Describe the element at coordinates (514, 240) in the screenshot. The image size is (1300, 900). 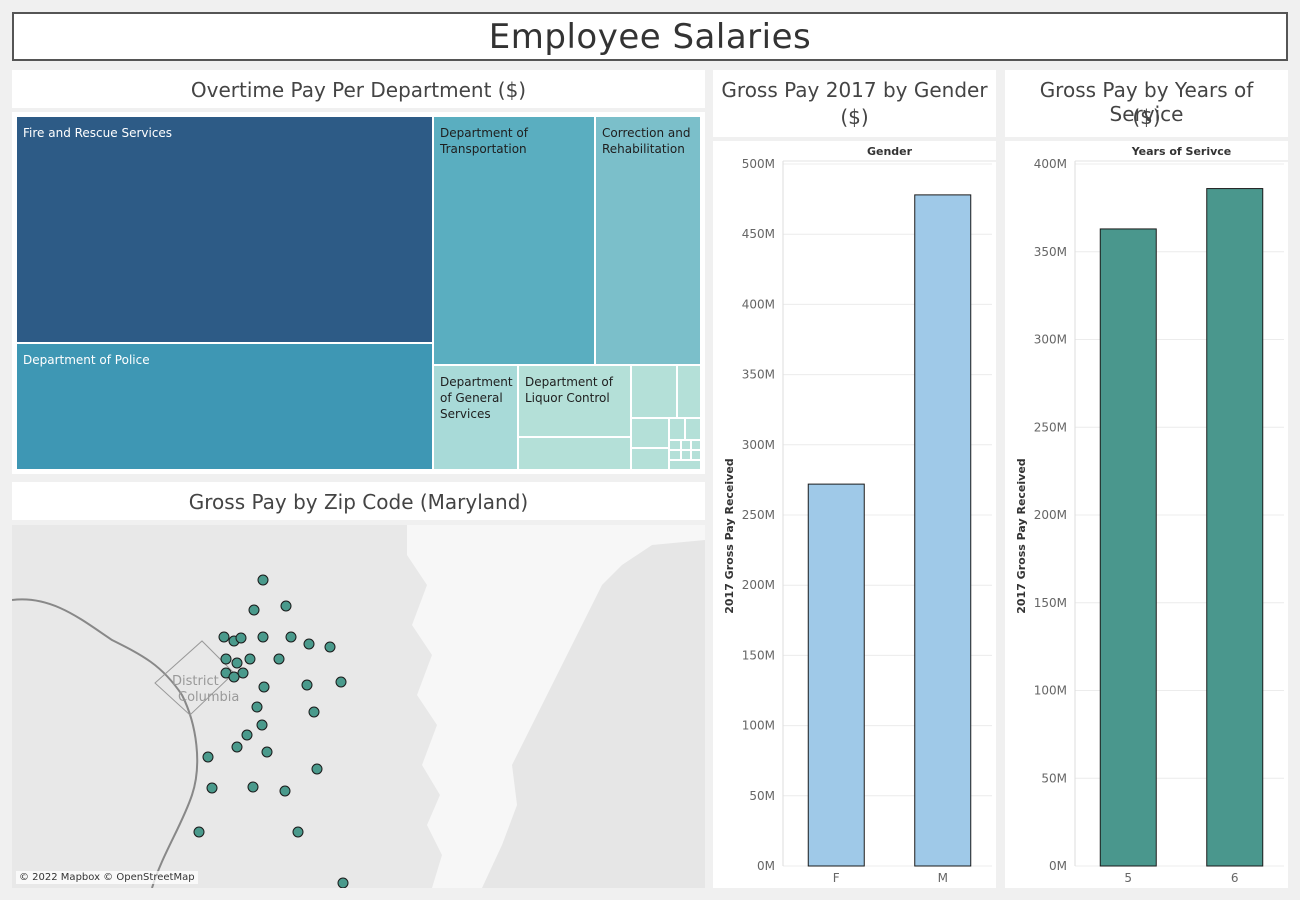
I see `treemap-cell-transportation: Department of Transportation` at that location.